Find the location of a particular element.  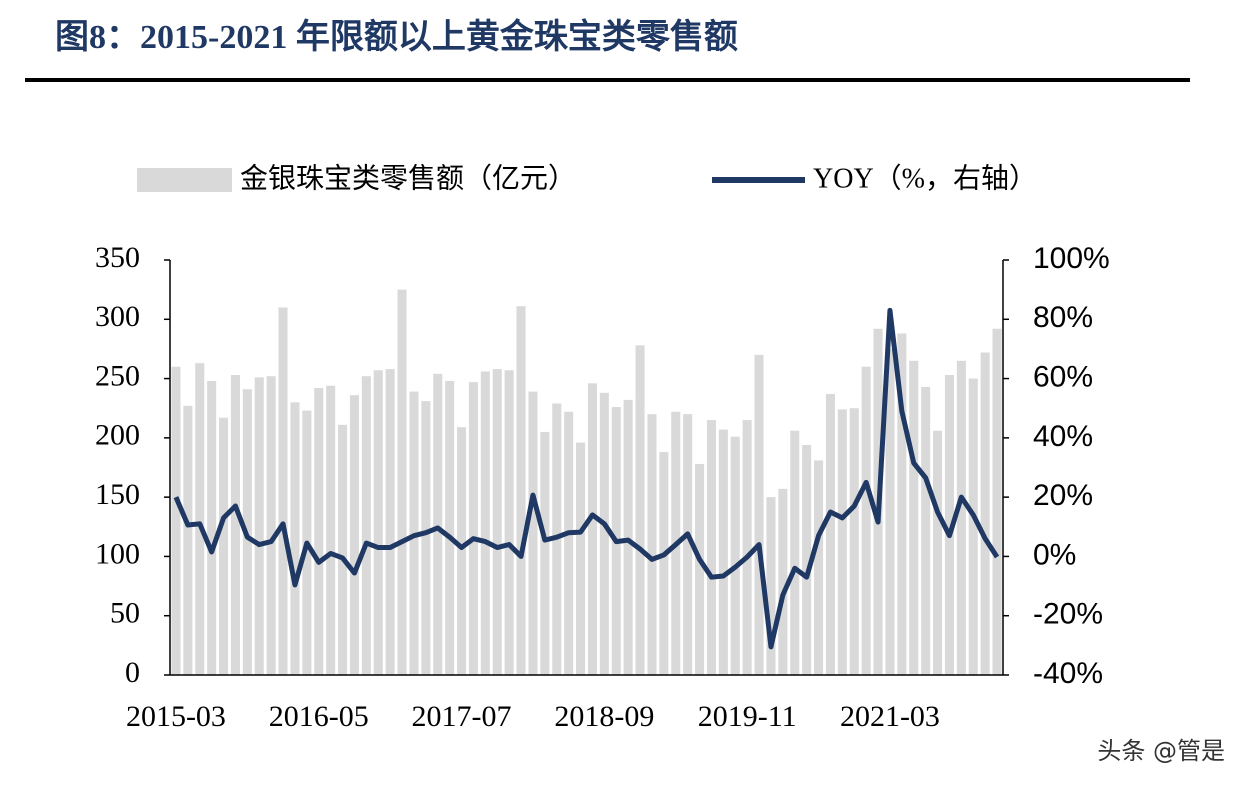

y2-tick-label: 40% is located at coordinates (1063, 436).